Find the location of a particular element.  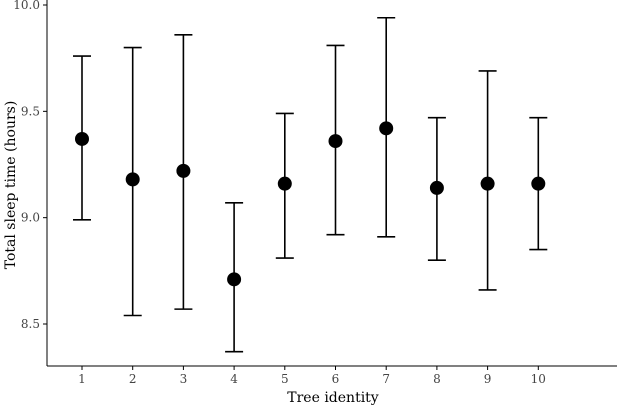

y-axis-title: Total sleep time (hours) is located at coordinates (11, 185).